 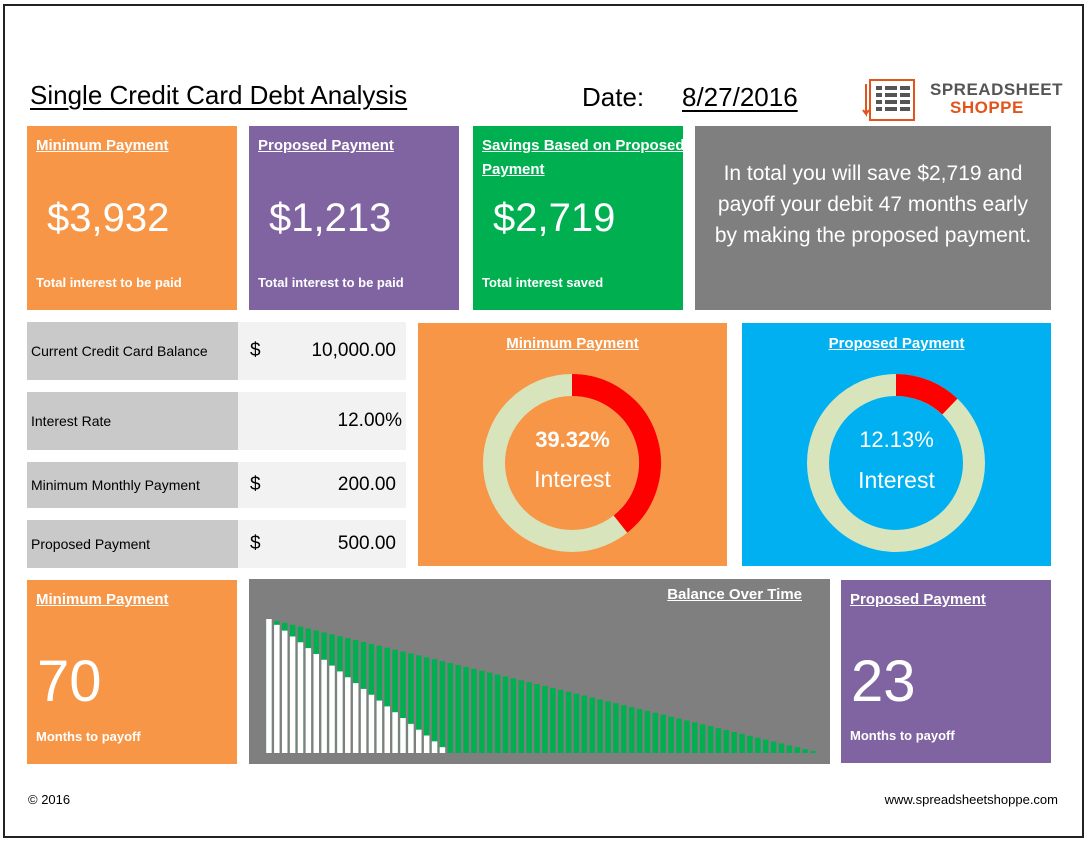 What do you see at coordinates (883, 681) in the screenshot?
I see `months-value: 23` at bounding box center [883, 681].